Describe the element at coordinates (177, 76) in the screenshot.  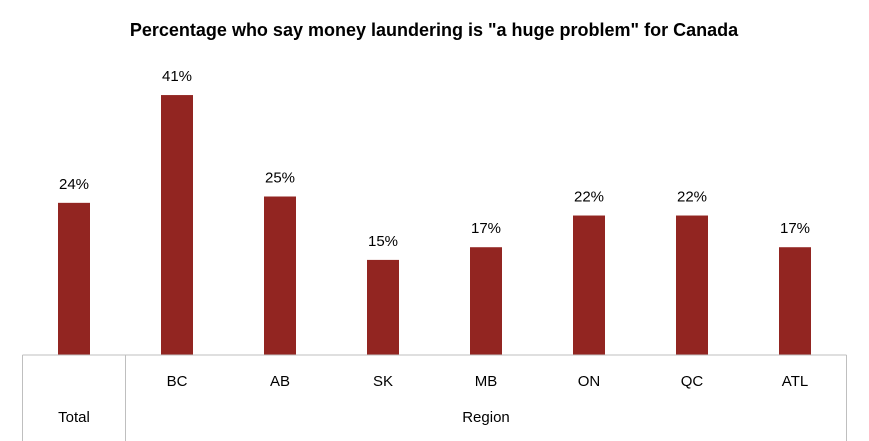
I see `data-label: 41%` at that location.